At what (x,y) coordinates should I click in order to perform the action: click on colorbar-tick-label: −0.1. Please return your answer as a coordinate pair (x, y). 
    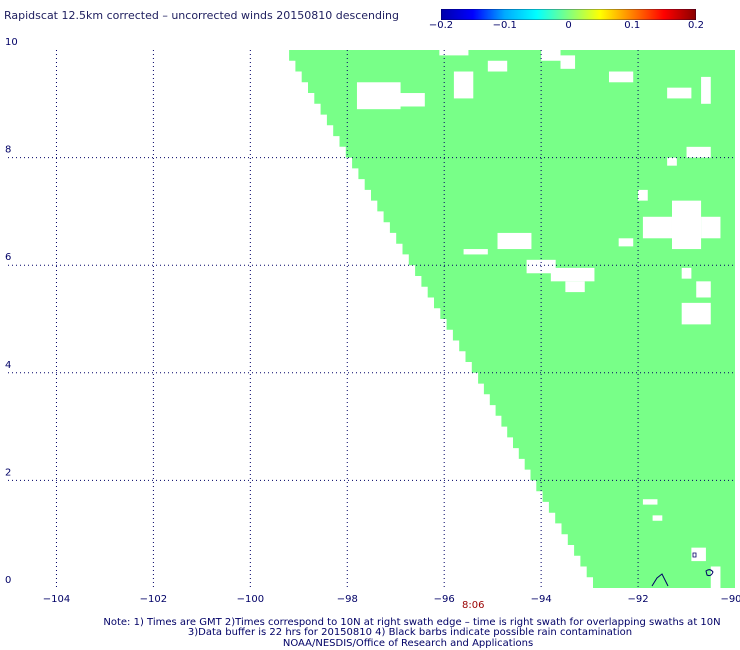
    Looking at the image, I should click on (504, 25).